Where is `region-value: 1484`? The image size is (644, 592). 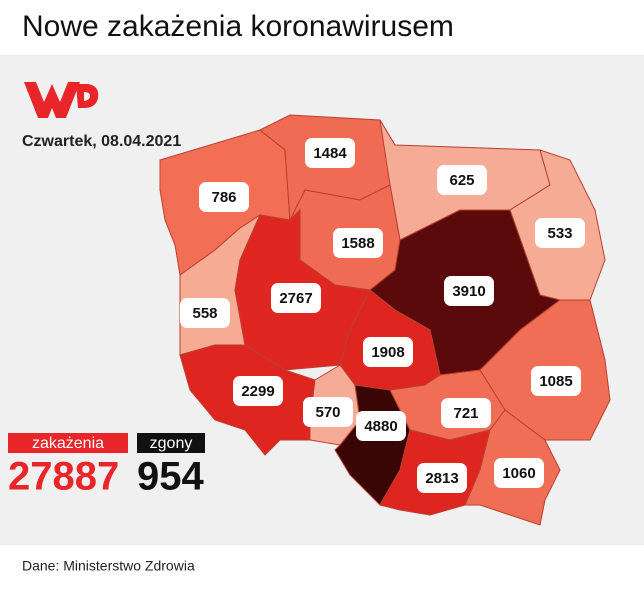
region-value: 1484 is located at coordinates (330, 153).